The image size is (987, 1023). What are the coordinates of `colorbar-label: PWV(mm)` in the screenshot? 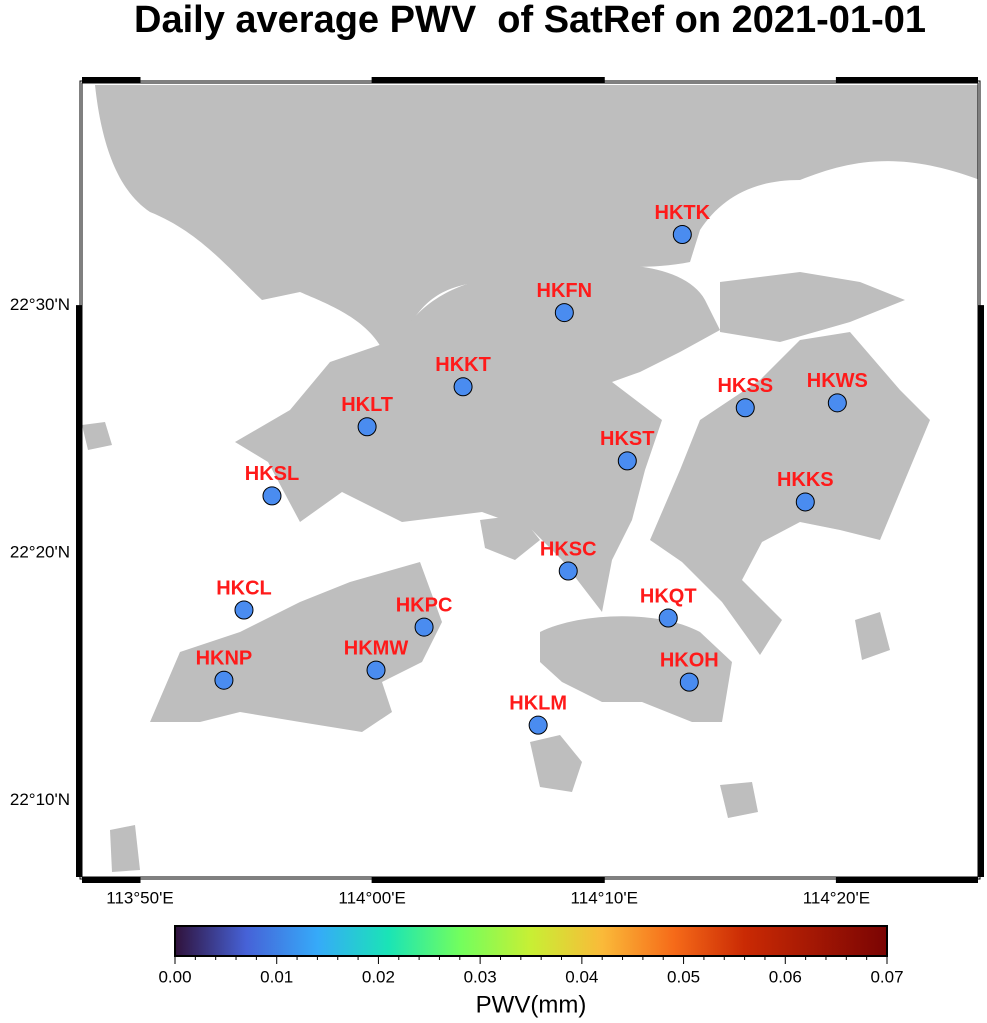 It's located at (531, 1004).